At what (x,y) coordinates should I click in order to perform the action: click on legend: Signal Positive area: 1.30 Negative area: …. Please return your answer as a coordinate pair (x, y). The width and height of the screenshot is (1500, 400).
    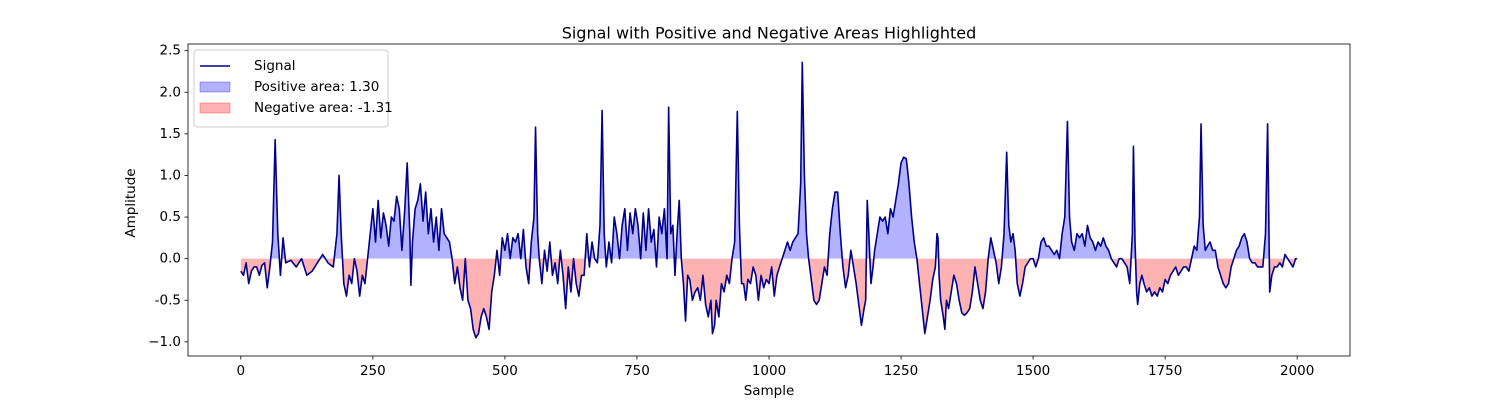
    Looking at the image, I should click on (293, 88).